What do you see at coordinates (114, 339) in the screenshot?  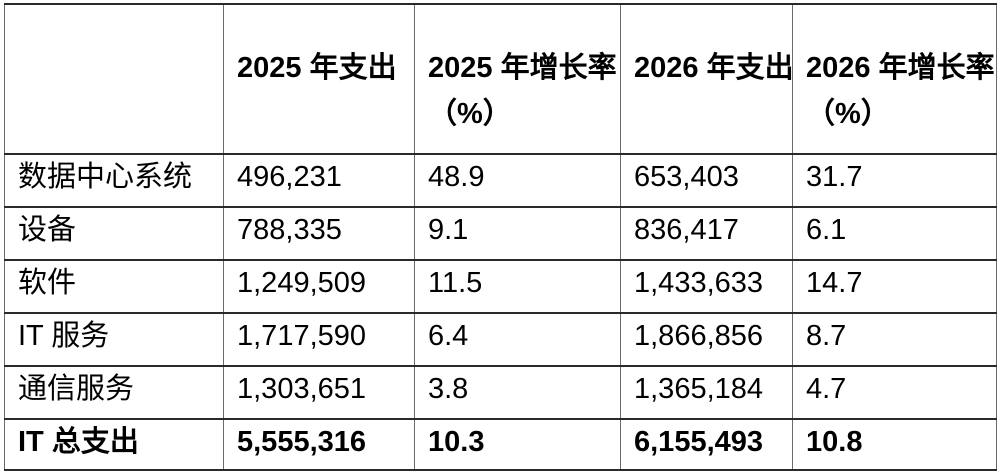 I see `row-label: IT 服务` at bounding box center [114, 339].